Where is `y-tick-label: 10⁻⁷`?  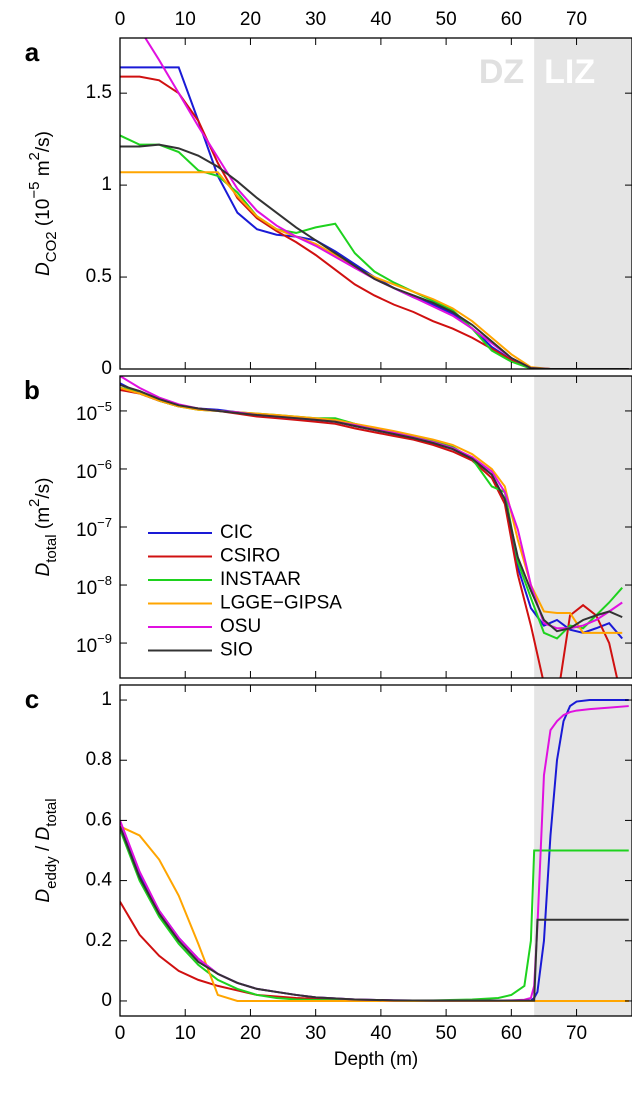
y-tick-label: 10⁻⁷ is located at coordinates (94, 528).